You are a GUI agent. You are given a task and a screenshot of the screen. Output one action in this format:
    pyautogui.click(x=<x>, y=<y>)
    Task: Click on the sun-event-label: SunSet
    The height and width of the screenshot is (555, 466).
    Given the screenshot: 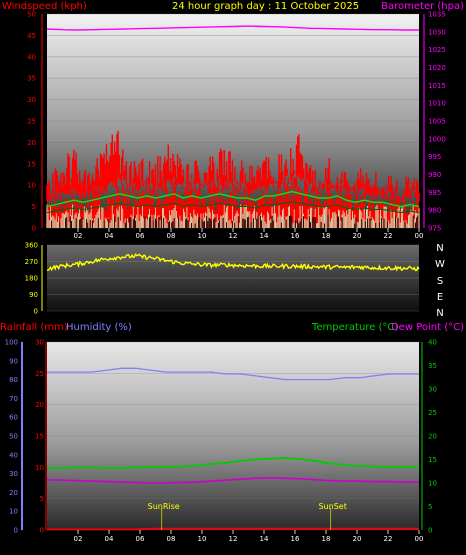 What is the action you would take?
    pyautogui.click(x=332, y=506)
    